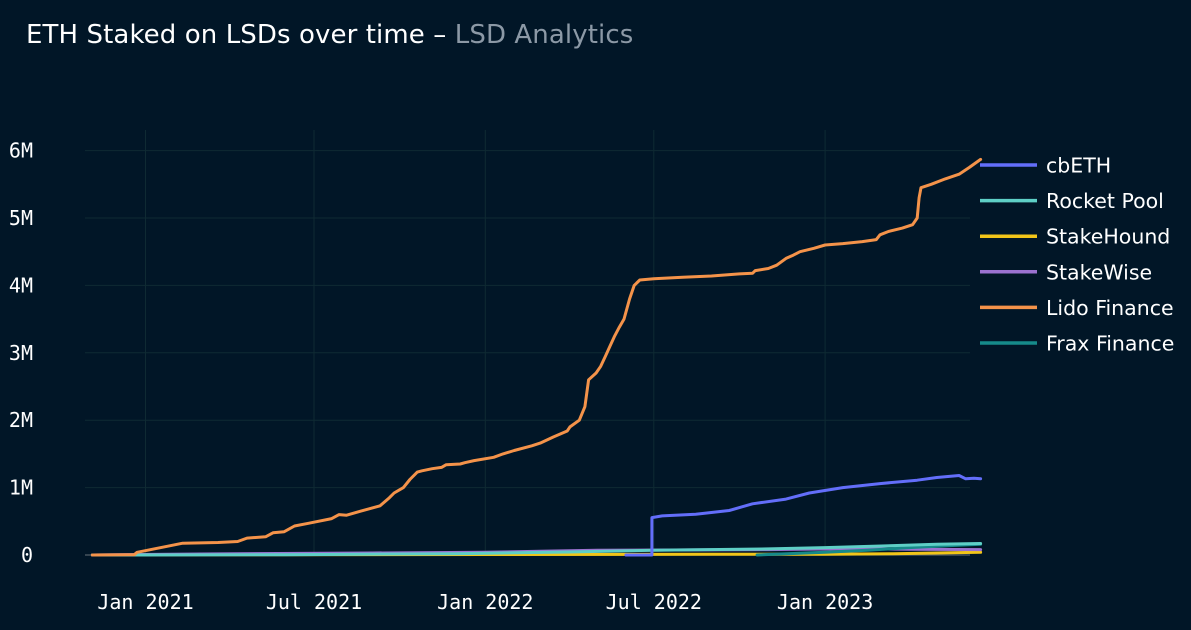  What do you see at coordinates (27, 555) in the screenshot?
I see `y-tick-label: 0` at bounding box center [27, 555].